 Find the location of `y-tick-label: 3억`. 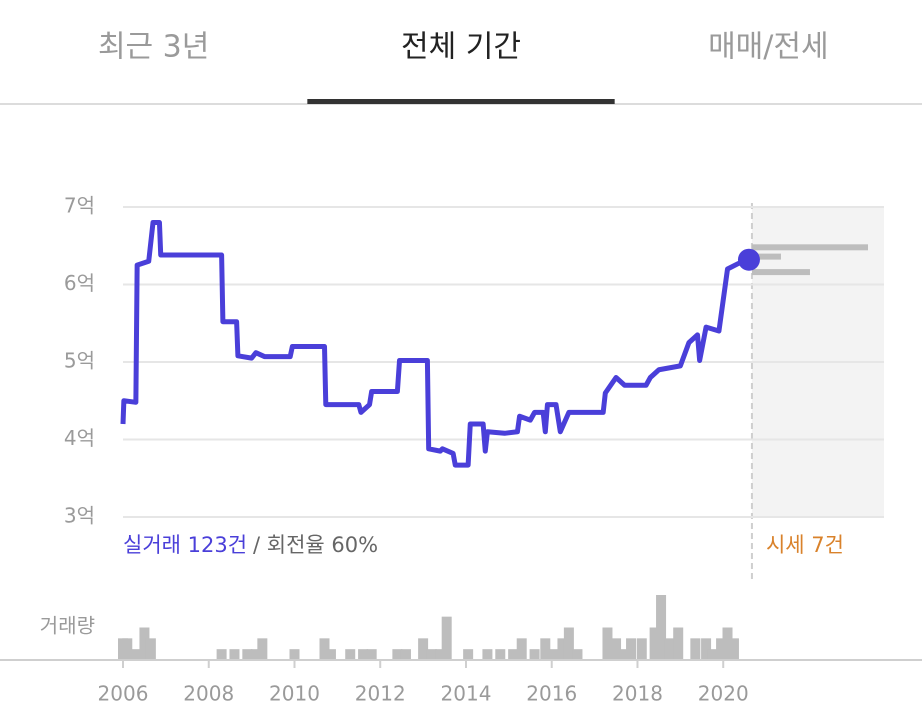

y-tick-label: 3억 is located at coordinates (79, 516).